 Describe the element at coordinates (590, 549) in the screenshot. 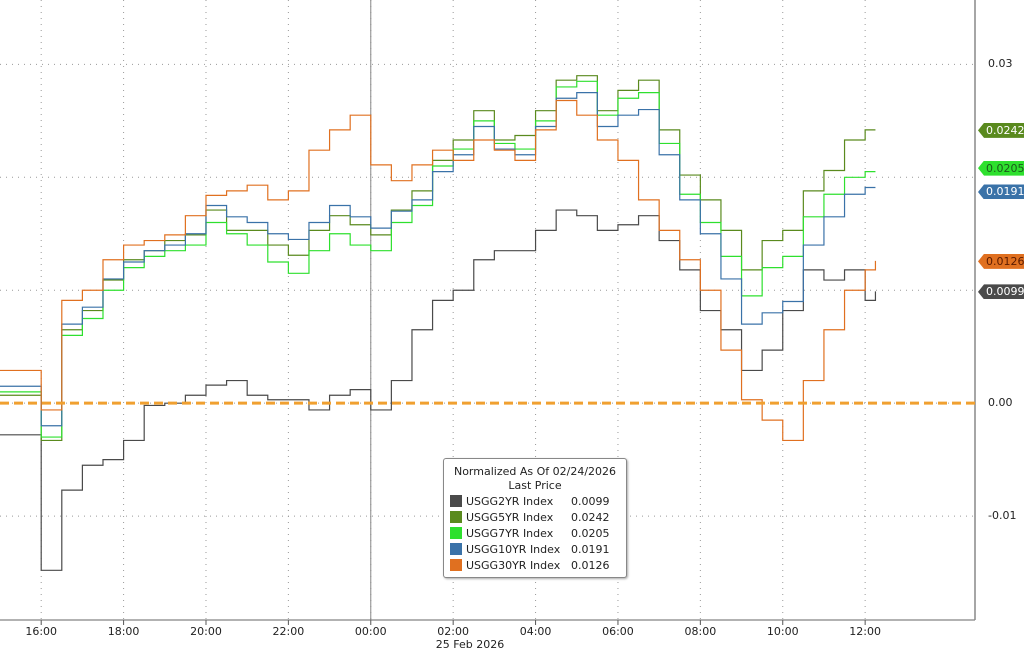

I see `legend-last-value: 0.0191` at that location.